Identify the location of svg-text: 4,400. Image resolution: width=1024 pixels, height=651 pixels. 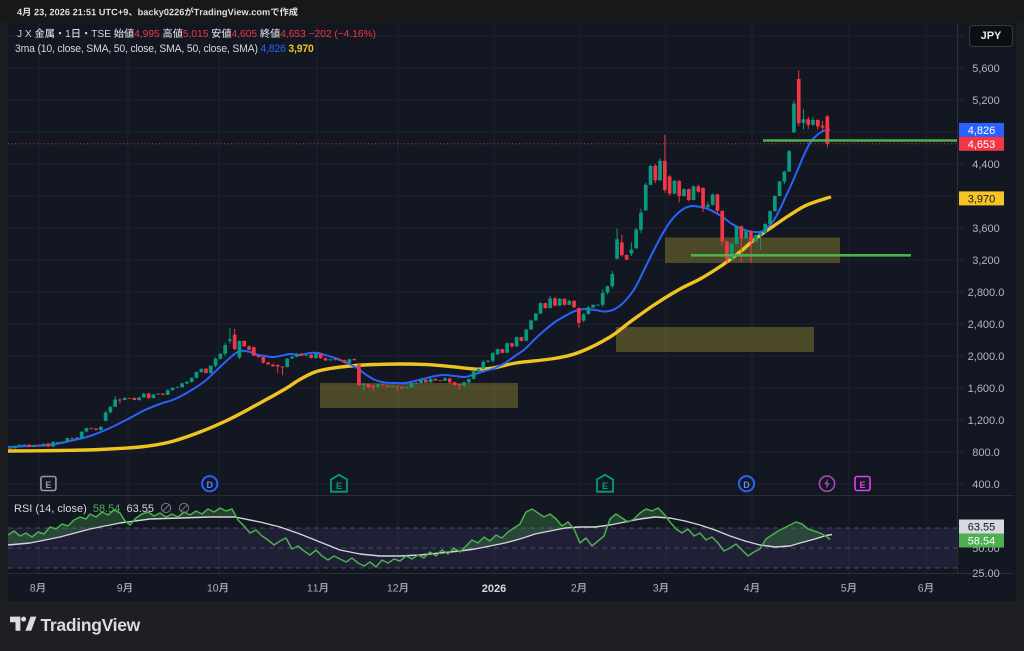
(986, 165).